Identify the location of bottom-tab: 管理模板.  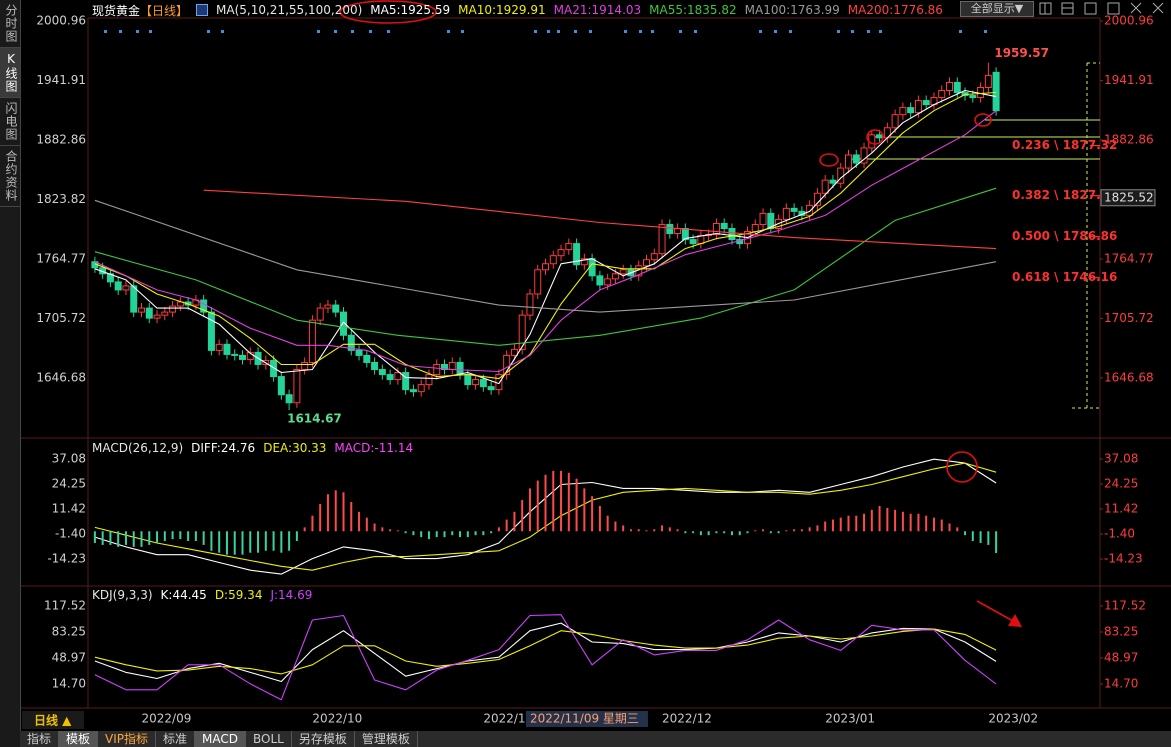
(386, 739).